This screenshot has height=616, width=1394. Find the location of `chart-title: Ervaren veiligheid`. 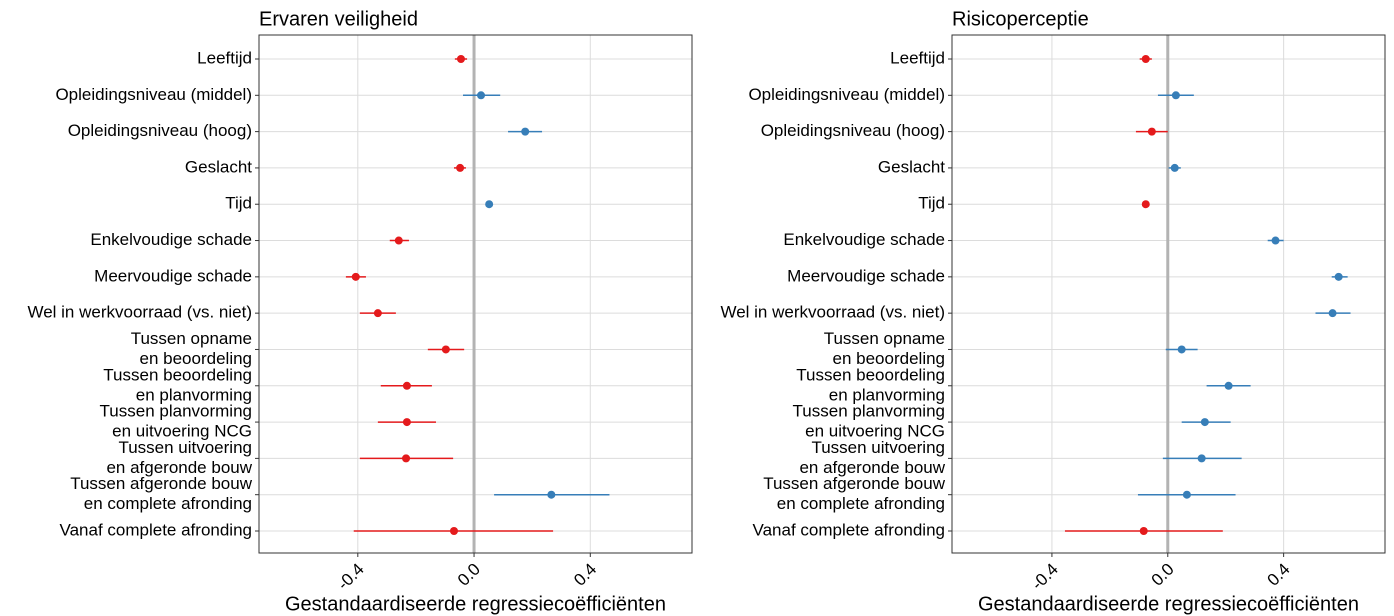

chart-title: Ervaren veiligheid is located at coordinates (338, 19).